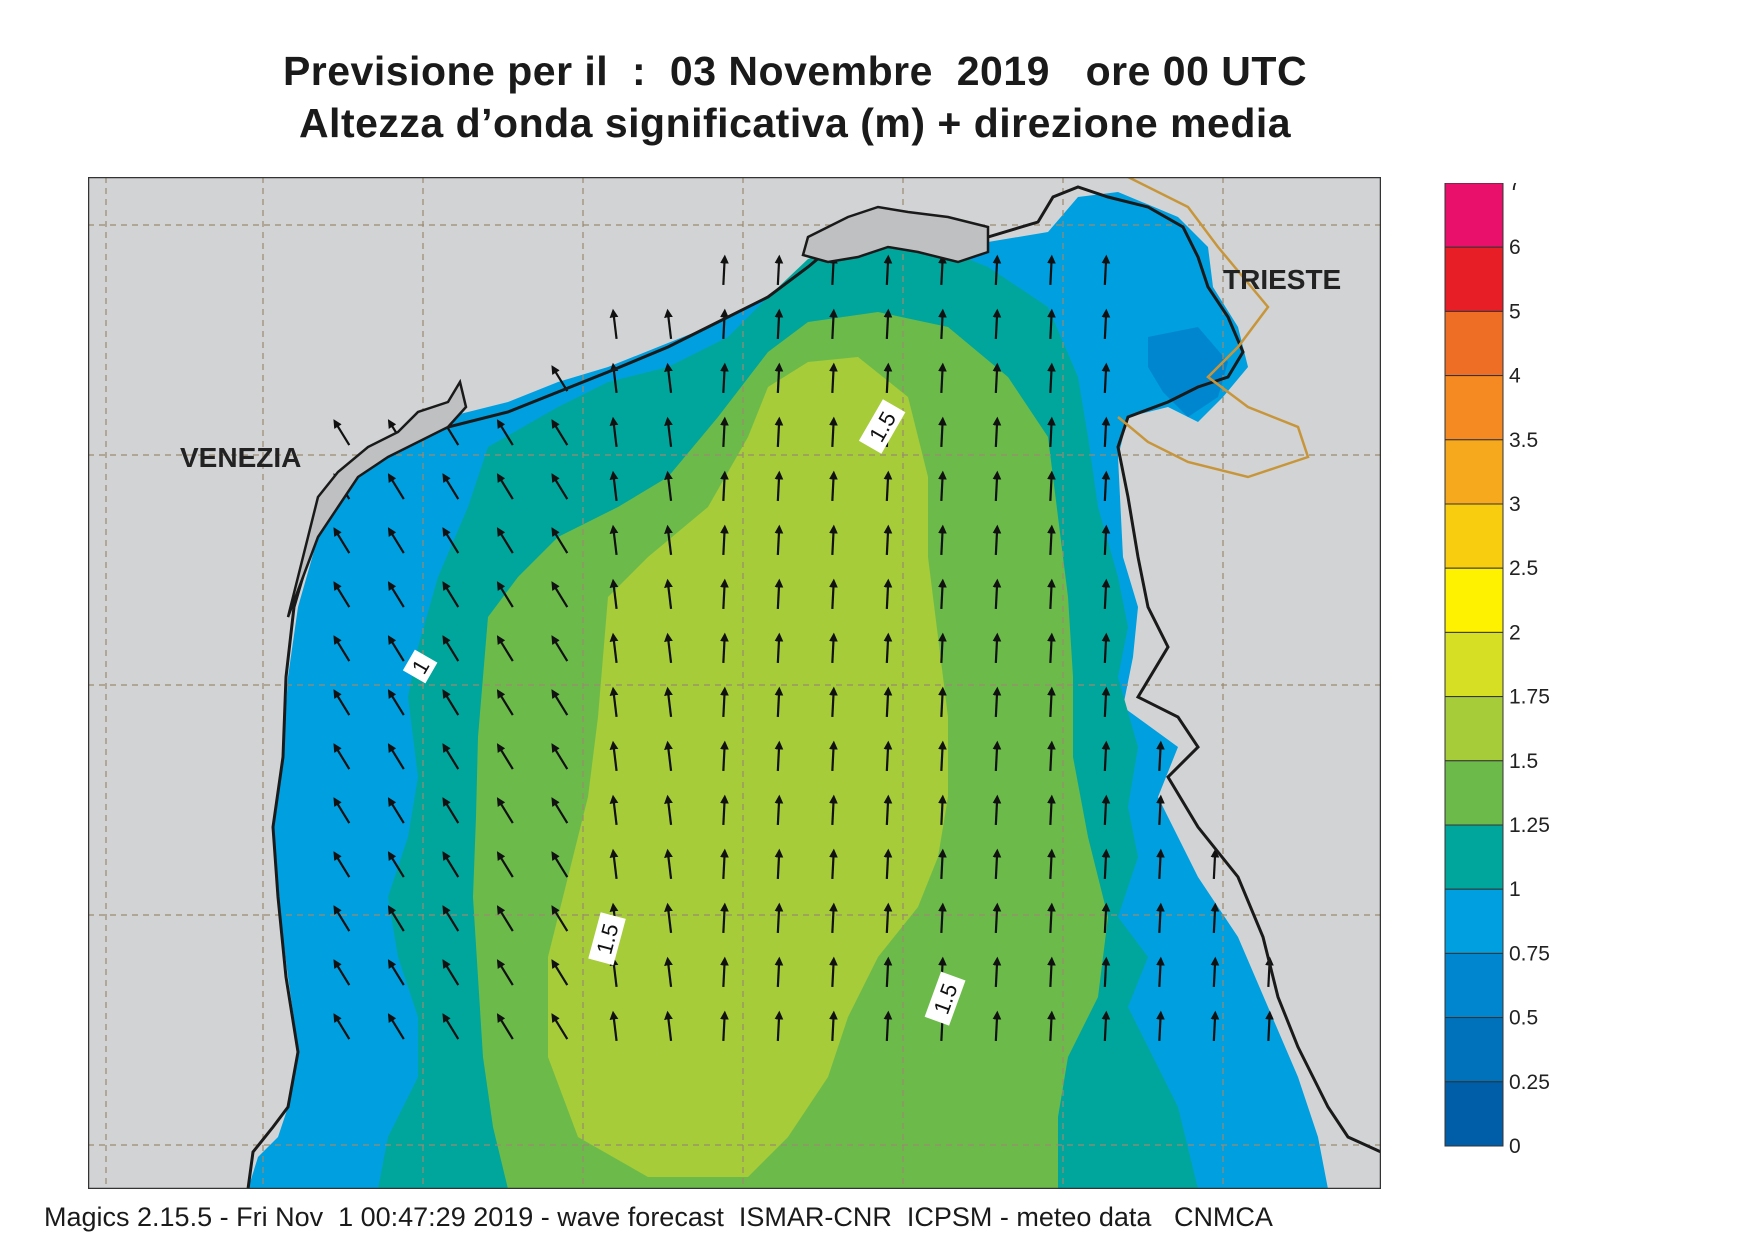  I want to click on legend-tick-label: 0.75, so click(1529, 953).